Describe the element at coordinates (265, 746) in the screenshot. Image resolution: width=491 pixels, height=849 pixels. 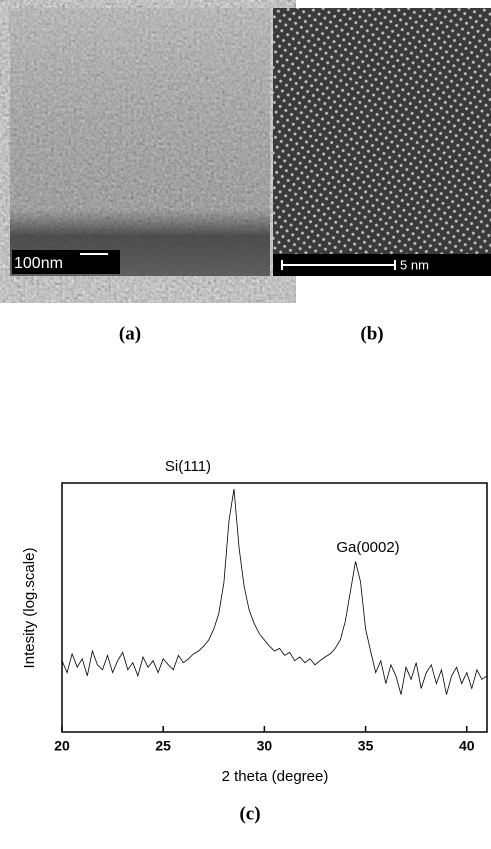
I see `x-tick-label: 30` at that location.